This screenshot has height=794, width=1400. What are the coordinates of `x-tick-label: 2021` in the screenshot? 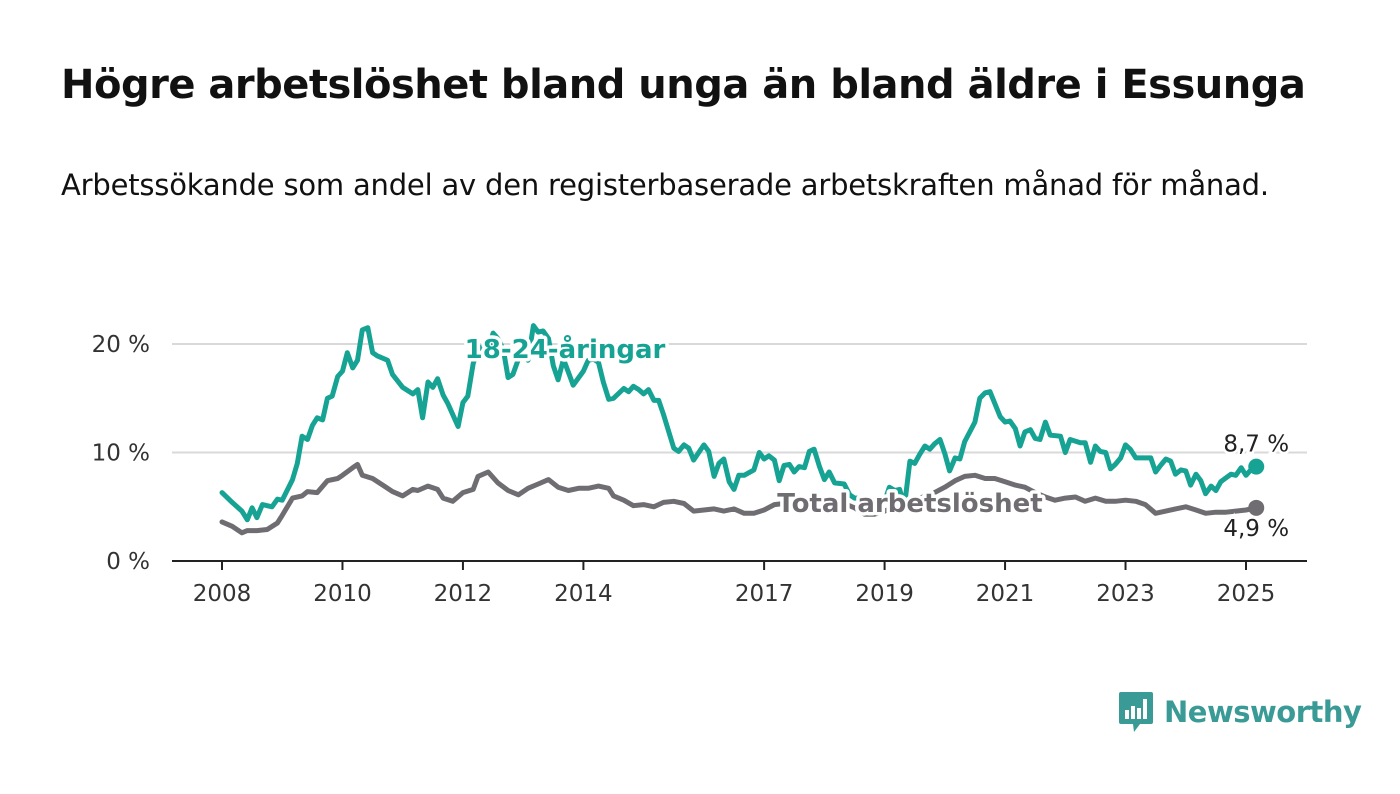 It's located at (1005, 594).